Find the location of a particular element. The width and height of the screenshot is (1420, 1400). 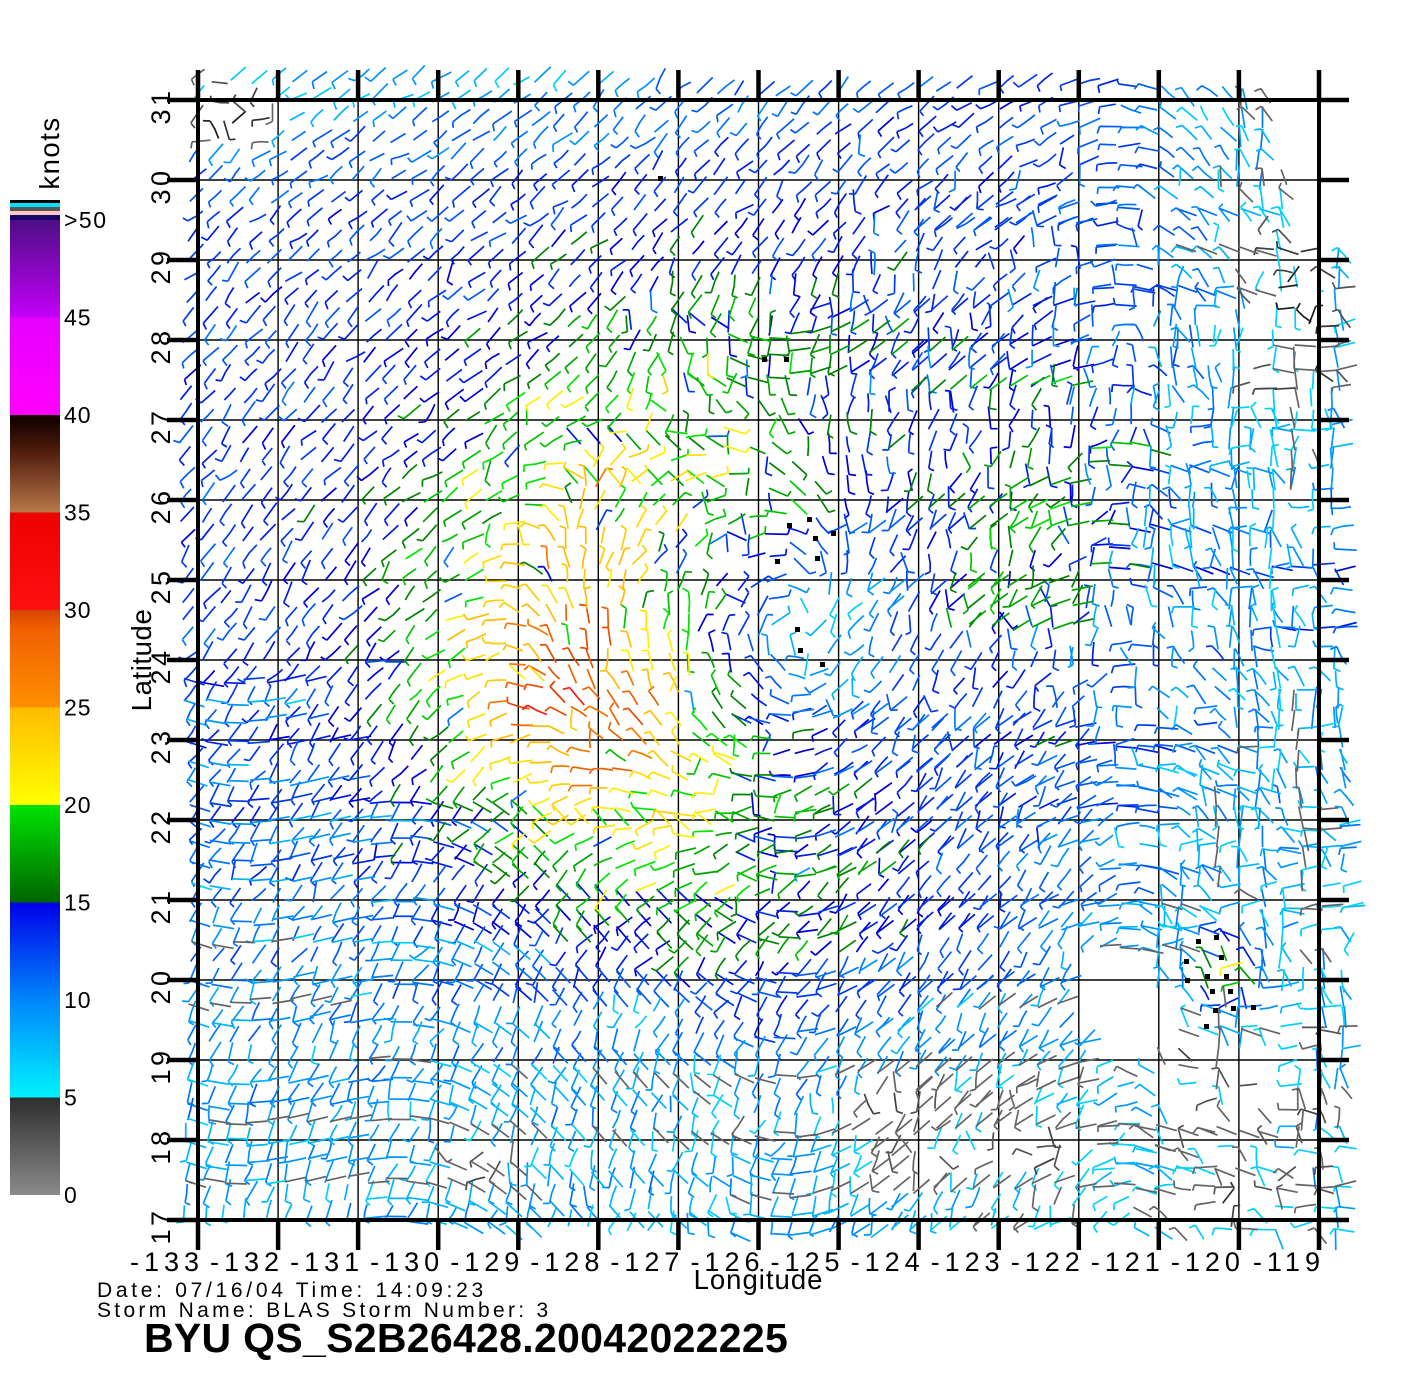

svg-text: Latitude is located at coordinates (141, 660).